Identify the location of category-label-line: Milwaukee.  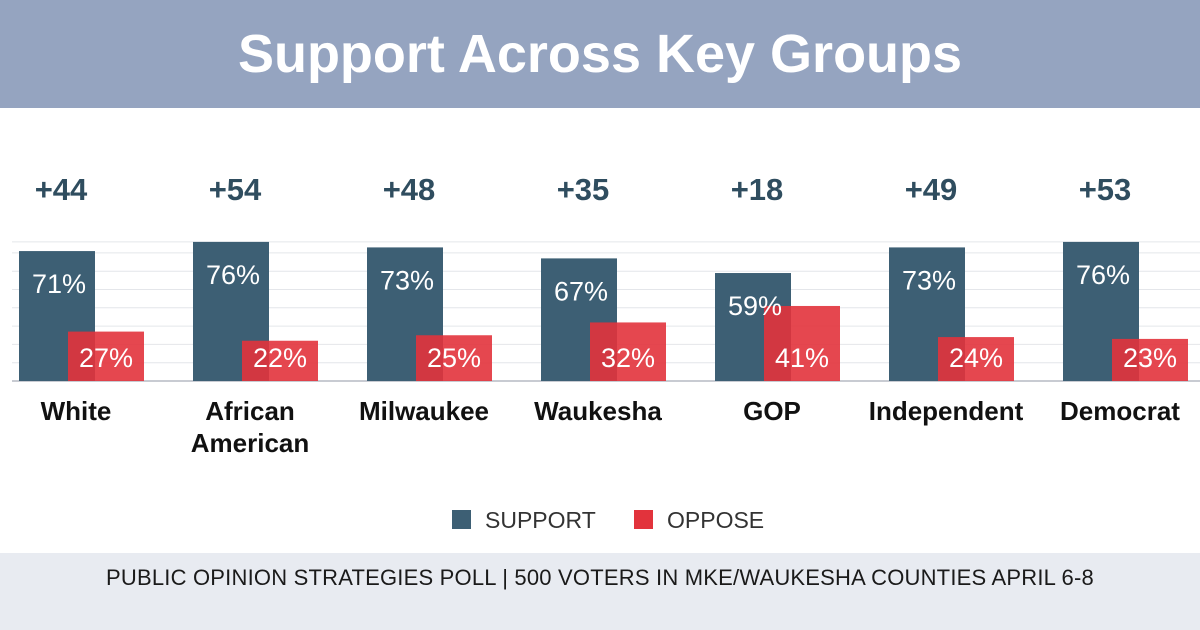
(424, 411).